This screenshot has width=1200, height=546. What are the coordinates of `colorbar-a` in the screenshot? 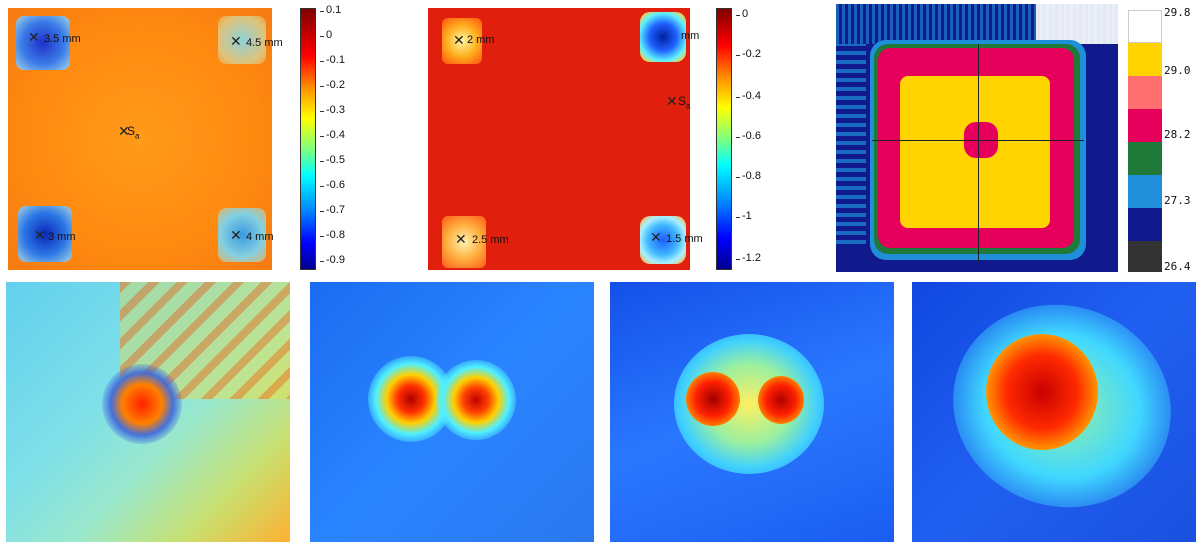 It's located at (308, 139).